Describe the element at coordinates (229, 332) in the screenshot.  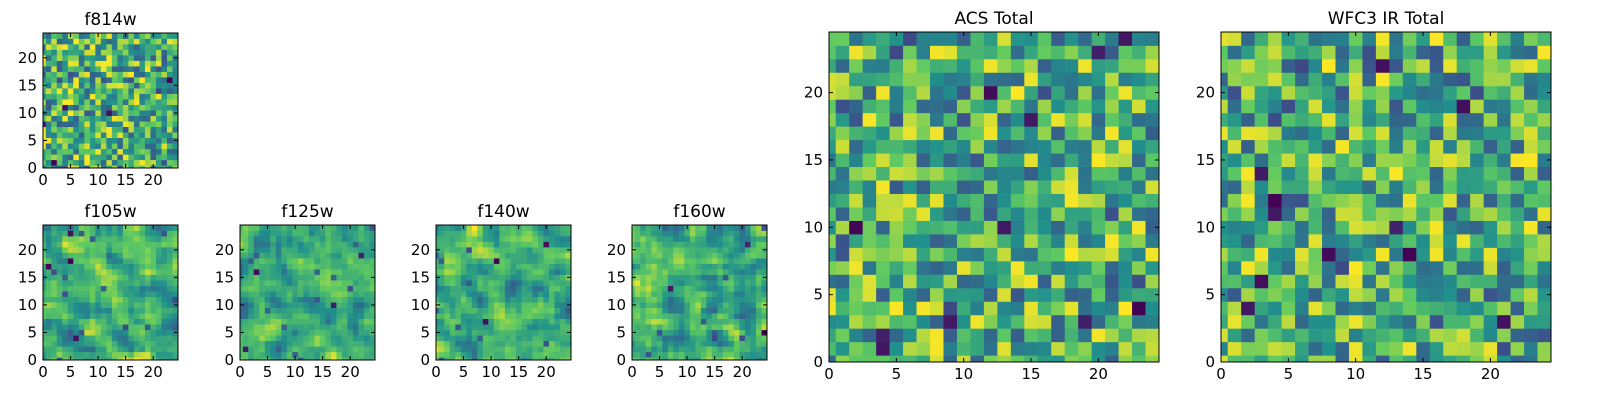
I see `y-tick-label: 5` at that location.